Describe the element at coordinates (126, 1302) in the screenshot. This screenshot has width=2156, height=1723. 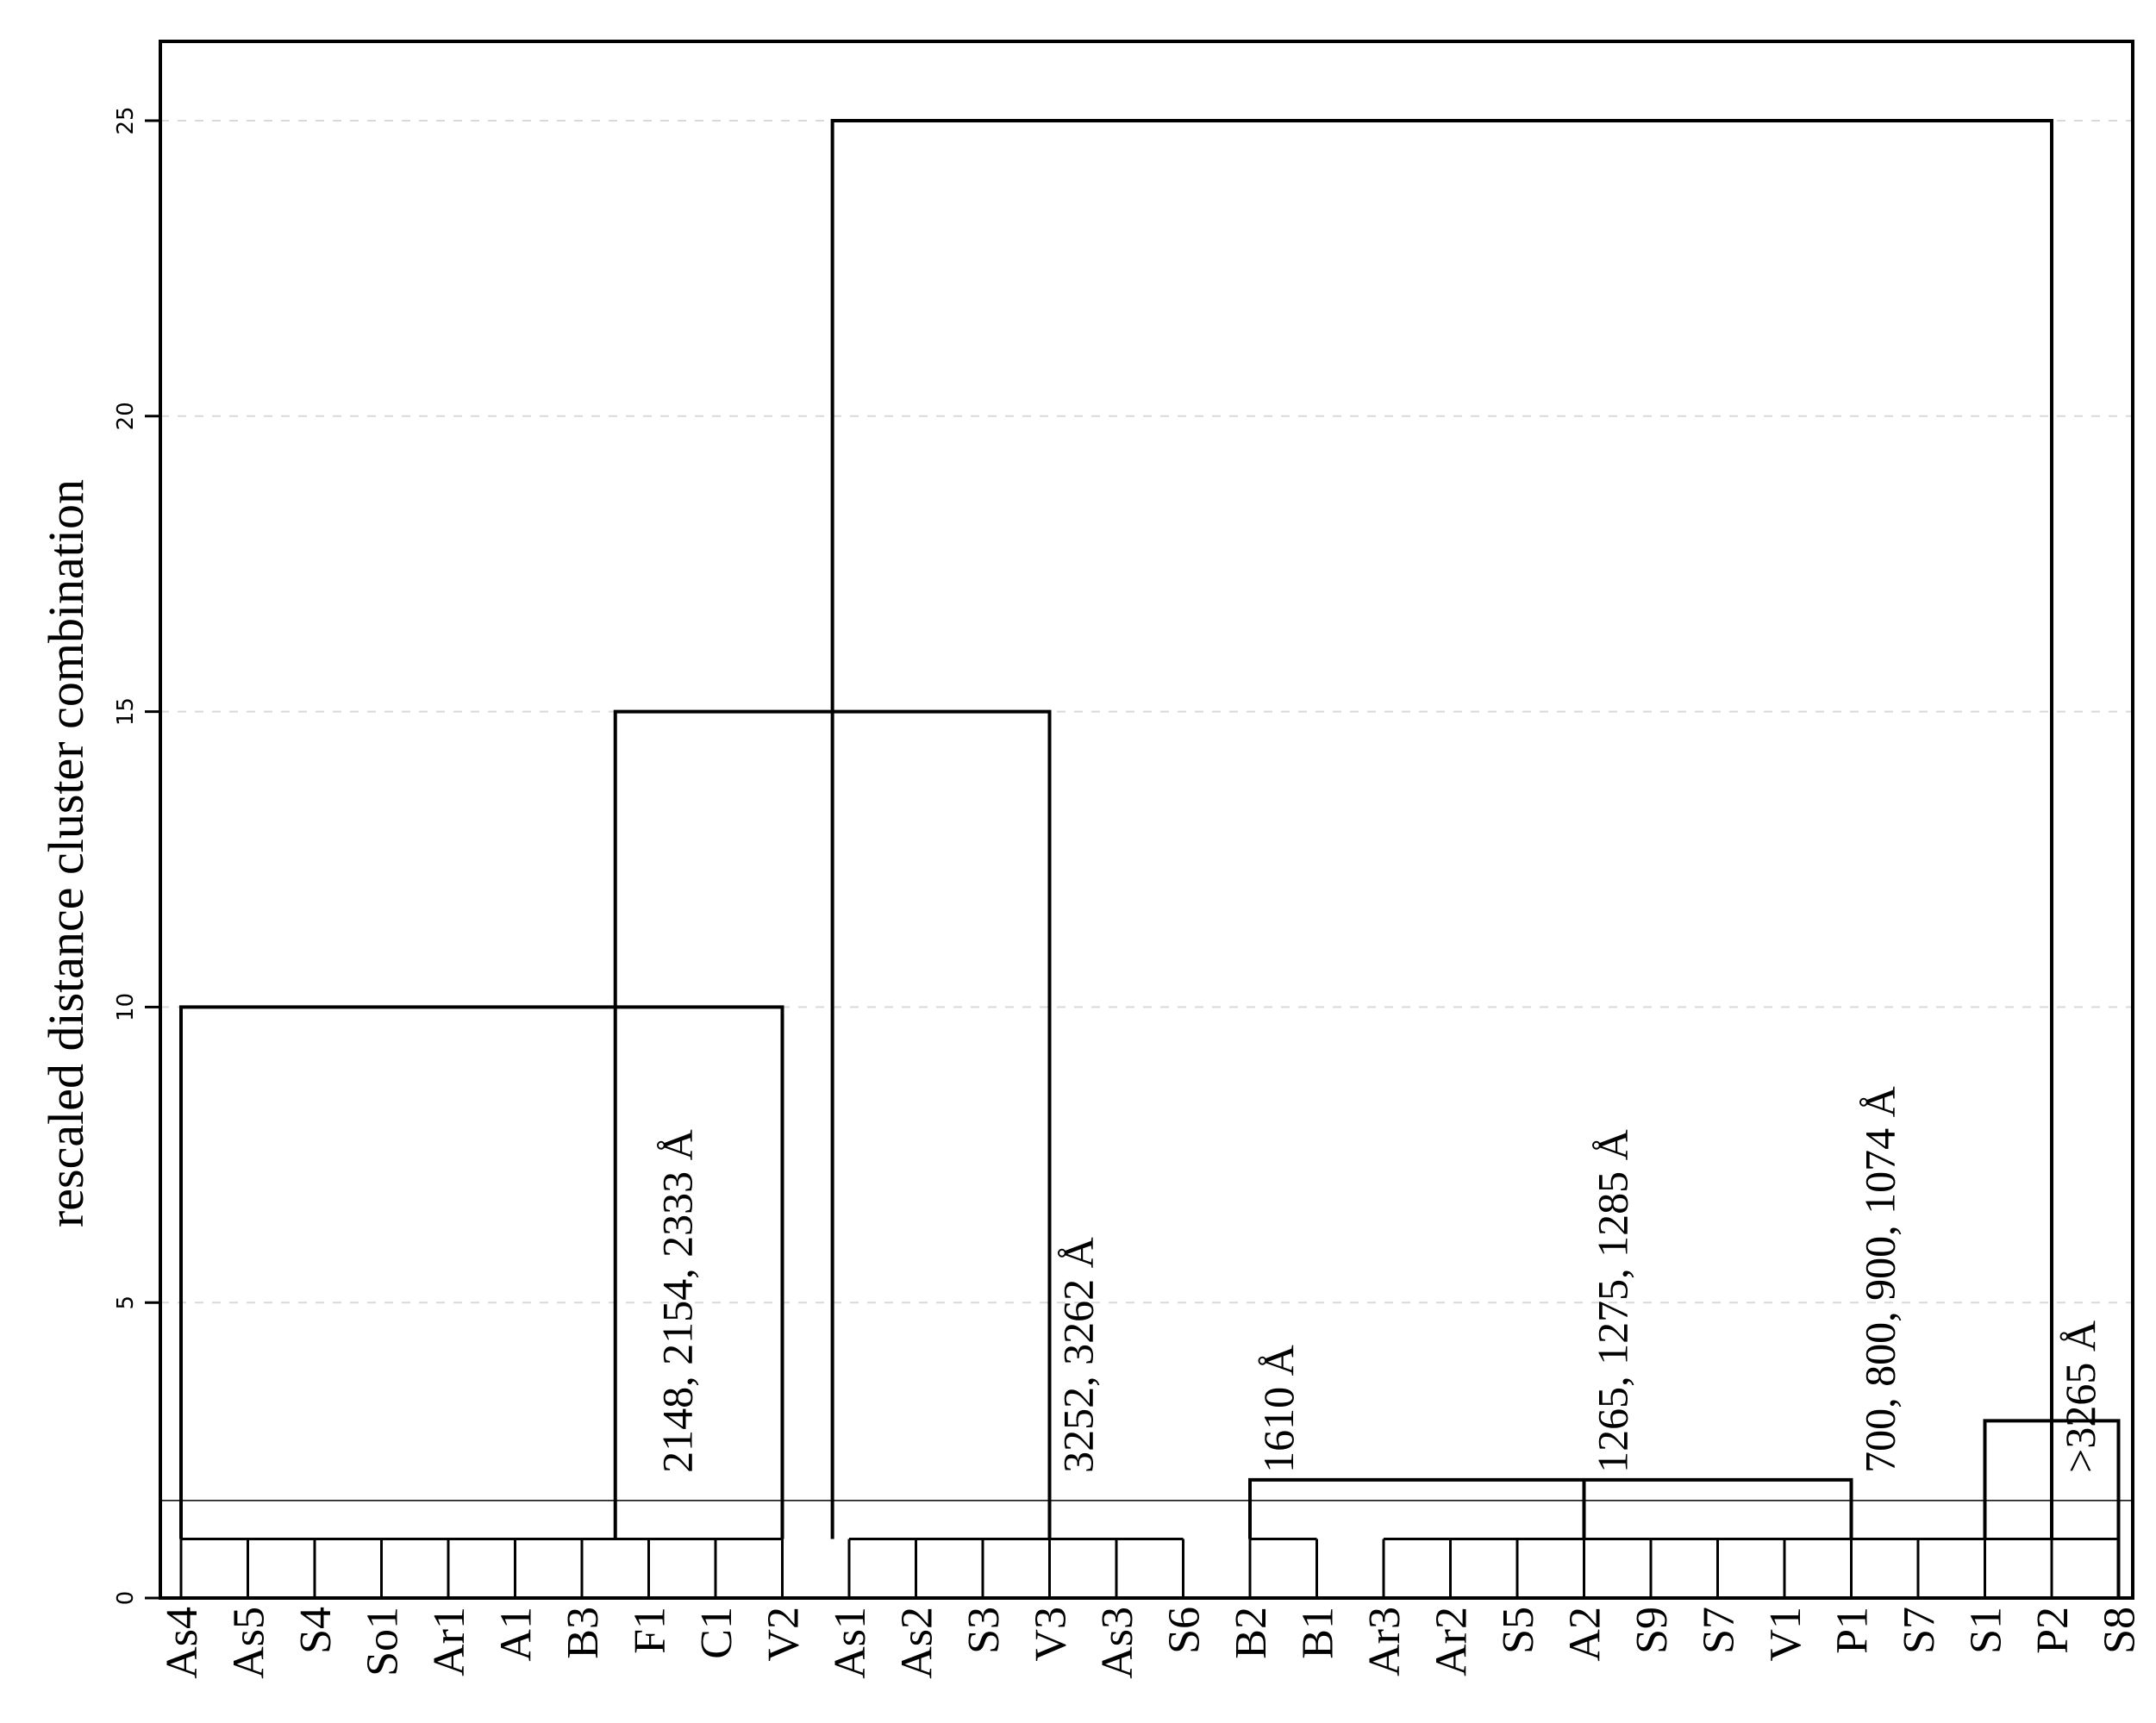
I see `y-tick-label-5: 5` at that location.